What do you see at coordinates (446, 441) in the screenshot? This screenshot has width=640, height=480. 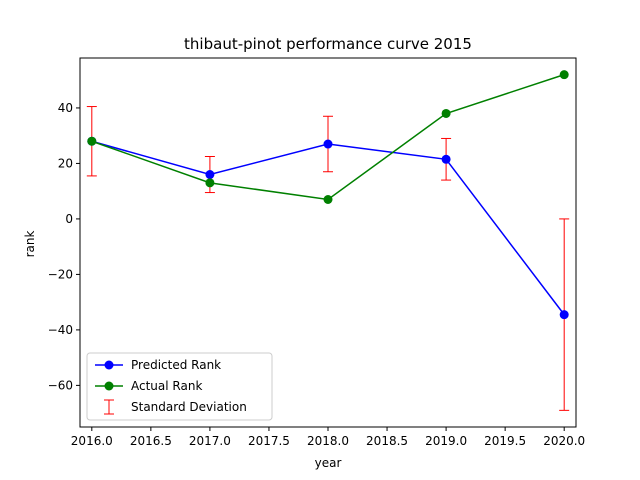 I see `x-tick-label: 2019.0` at bounding box center [446, 441].